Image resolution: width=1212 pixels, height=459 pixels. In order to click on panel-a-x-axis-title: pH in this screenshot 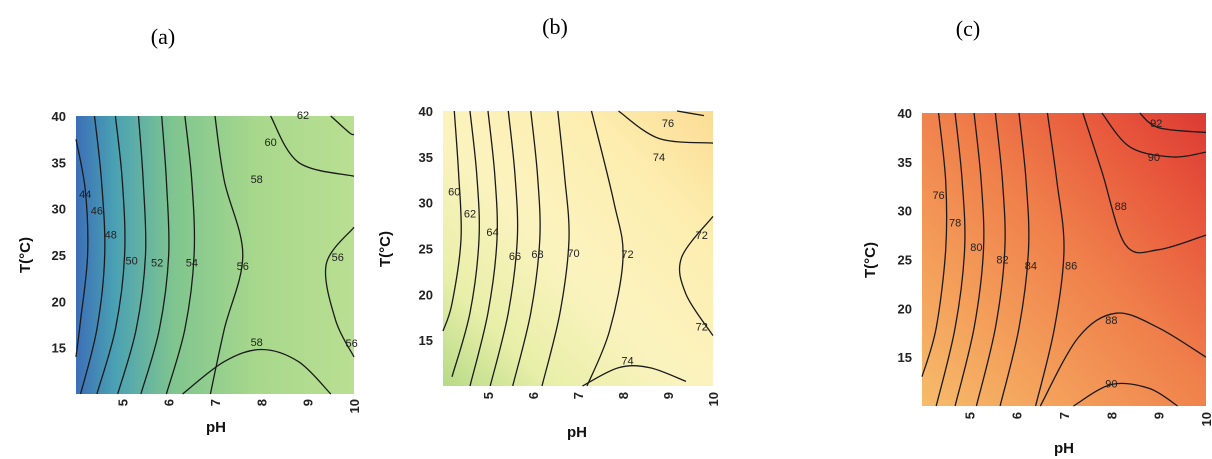, I will do `click(216, 427)`.